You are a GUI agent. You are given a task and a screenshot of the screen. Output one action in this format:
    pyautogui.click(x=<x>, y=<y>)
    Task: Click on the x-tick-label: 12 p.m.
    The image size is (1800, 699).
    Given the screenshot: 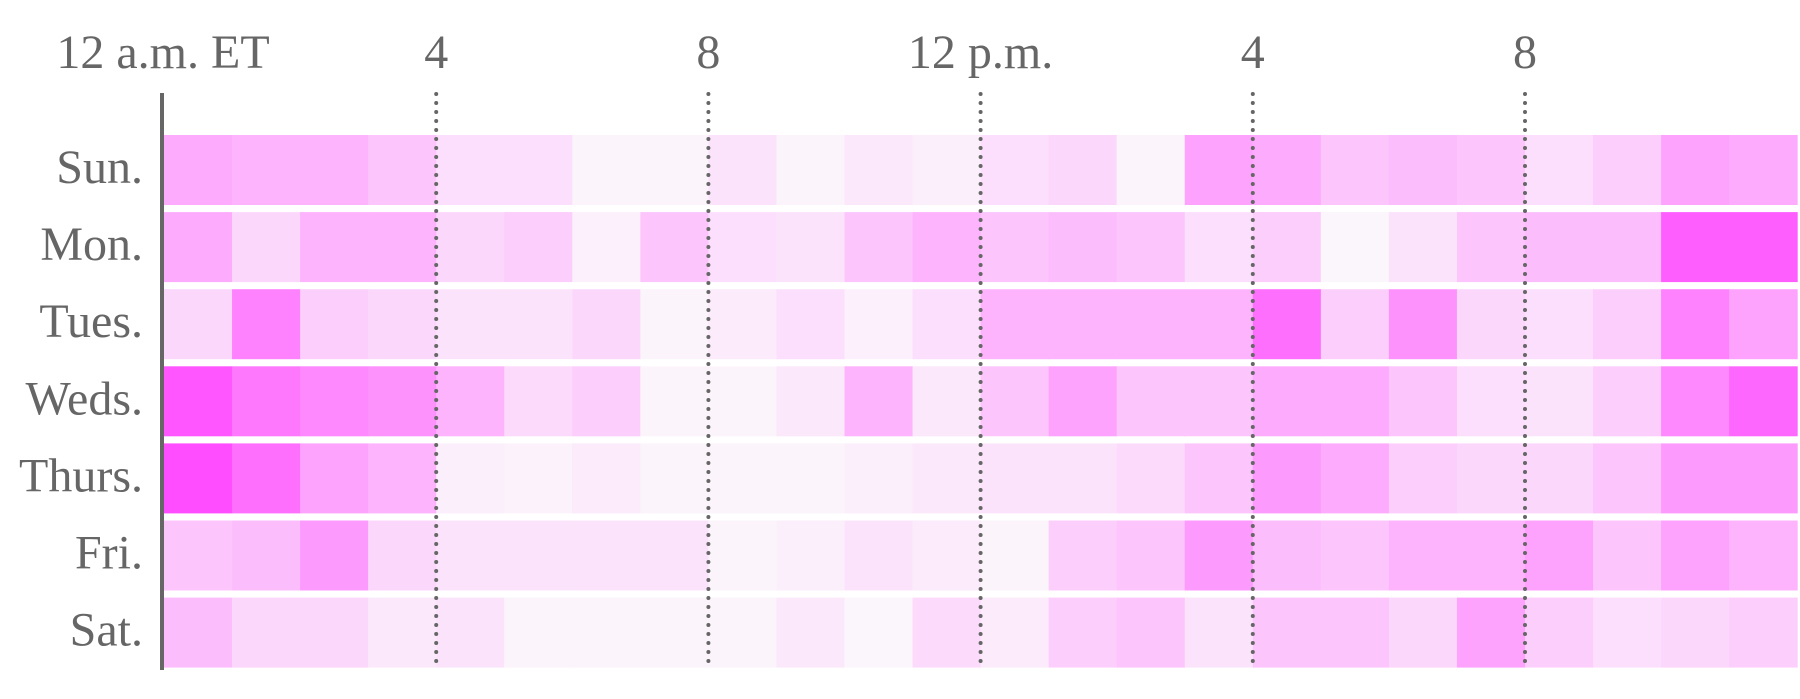 What is the action you would take?
    pyautogui.click(x=980, y=52)
    